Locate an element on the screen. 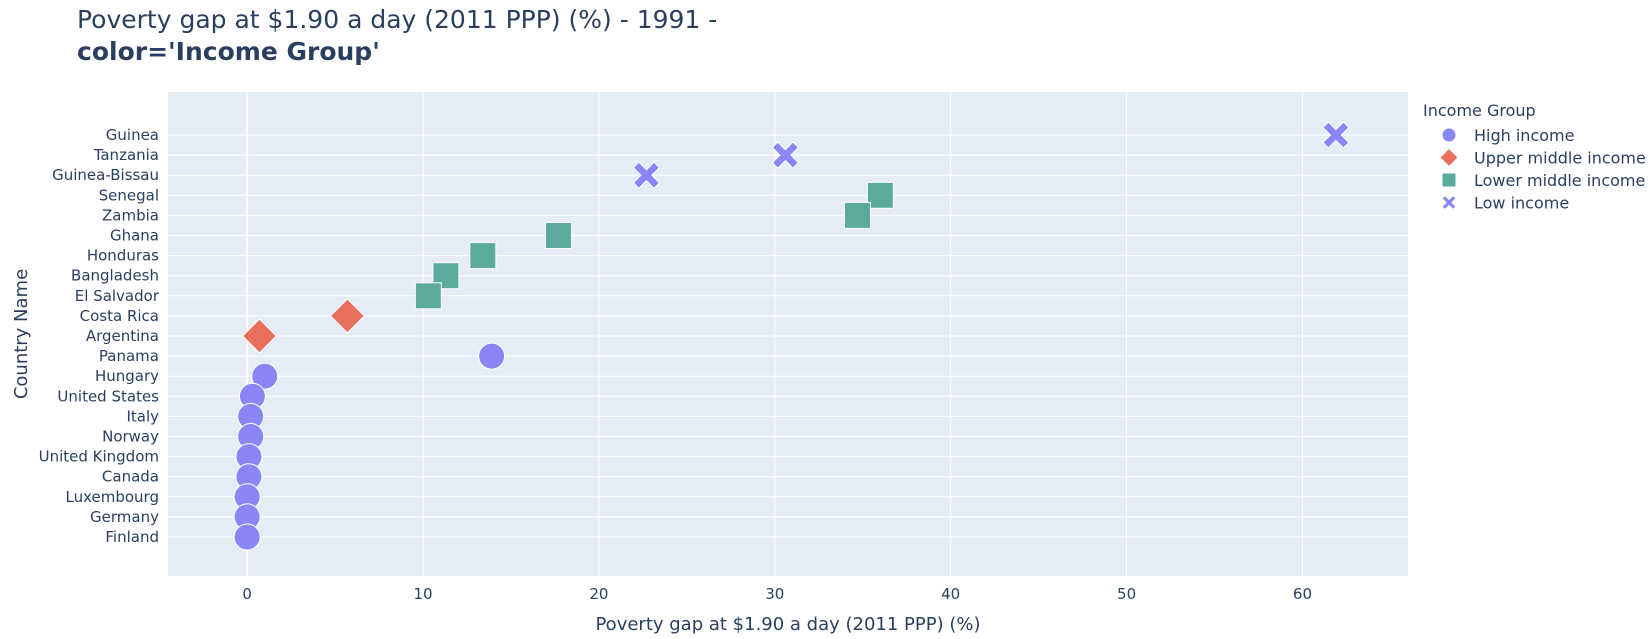 Image resolution: width=1650 pixels, height=639 pixels. y-tick-label: Bangladesh is located at coordinates (115, 276).